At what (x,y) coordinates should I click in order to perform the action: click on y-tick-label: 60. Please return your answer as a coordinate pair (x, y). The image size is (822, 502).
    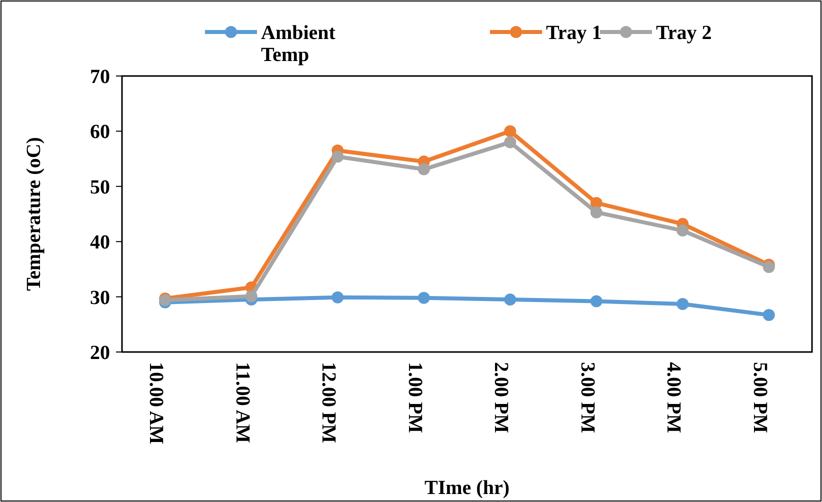
    Looking at the image, I should click on (100, 132).